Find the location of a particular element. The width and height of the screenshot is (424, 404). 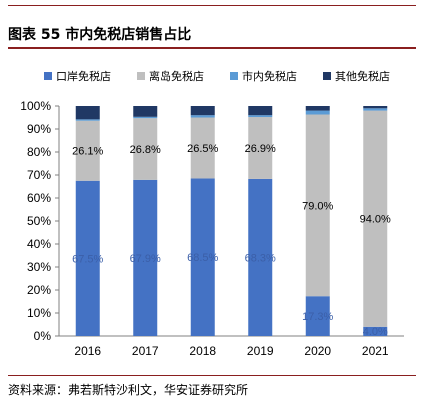

data-label: 68.5% is located at coordinates (202, 258).